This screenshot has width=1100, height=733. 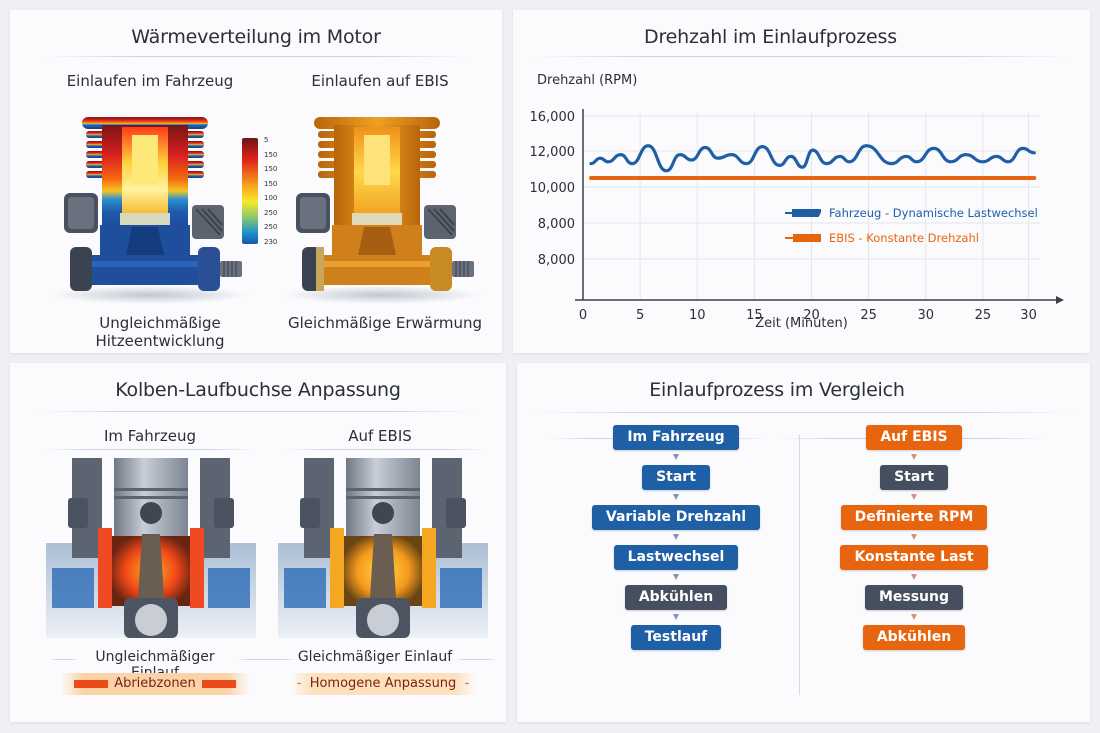 What do you see at coordinates (266, 140) in the screenshot?
I see `scale-tick: 5` at bounding box center [266, 140].